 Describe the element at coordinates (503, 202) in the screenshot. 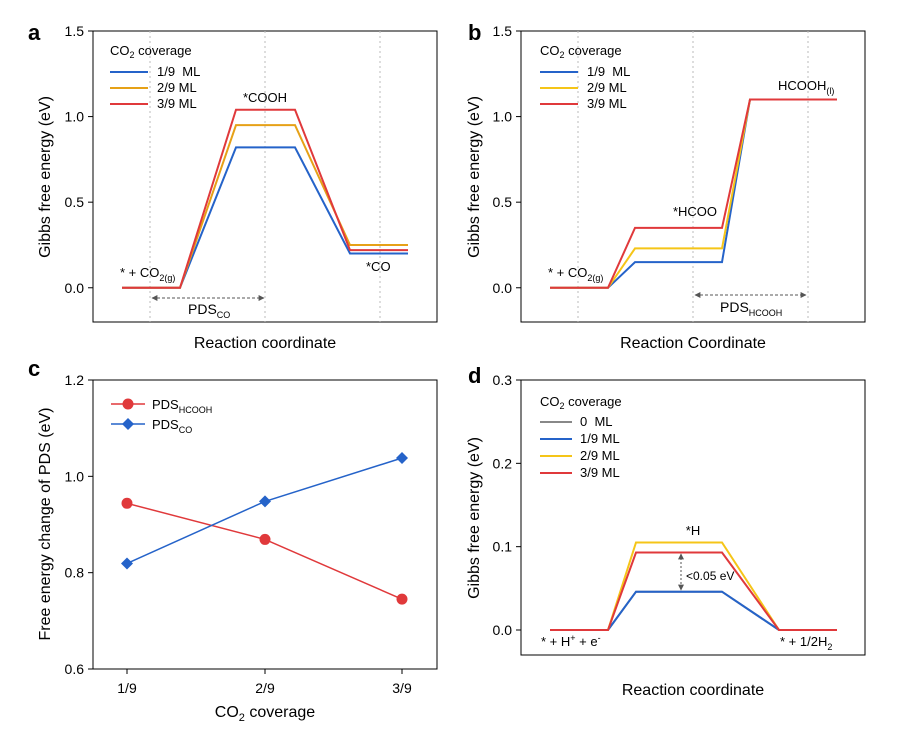

I see `y-tick-label-b-1: 0.5` at that location.